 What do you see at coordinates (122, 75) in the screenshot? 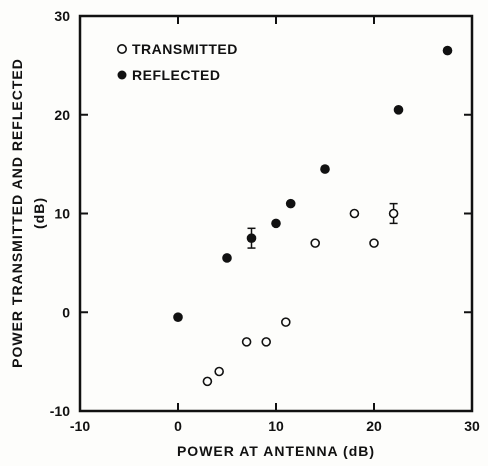
I see `legend-reflected-marker` at bounding box center [122, 75].